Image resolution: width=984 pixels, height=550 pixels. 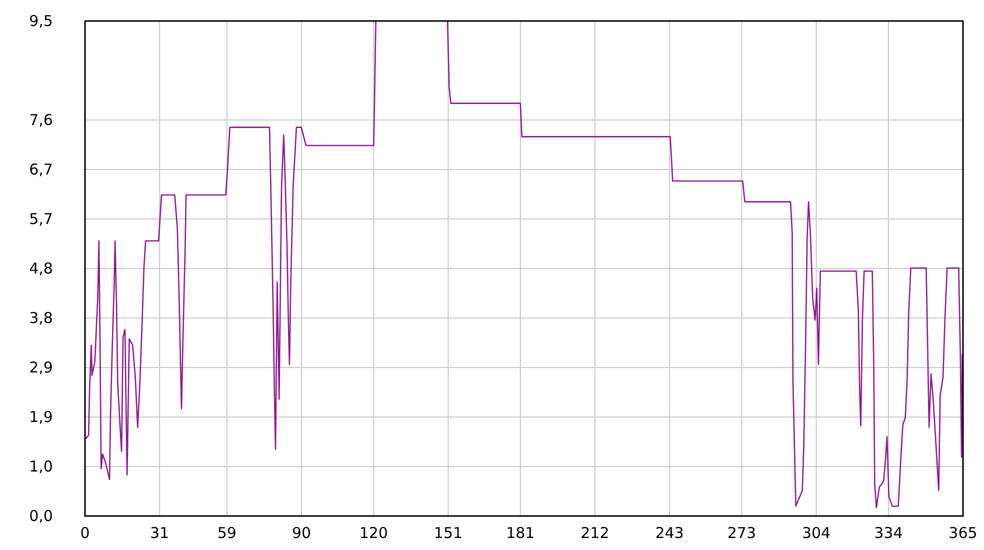 I want to click on x-tick-label: 273, so click(x=741, y=533).